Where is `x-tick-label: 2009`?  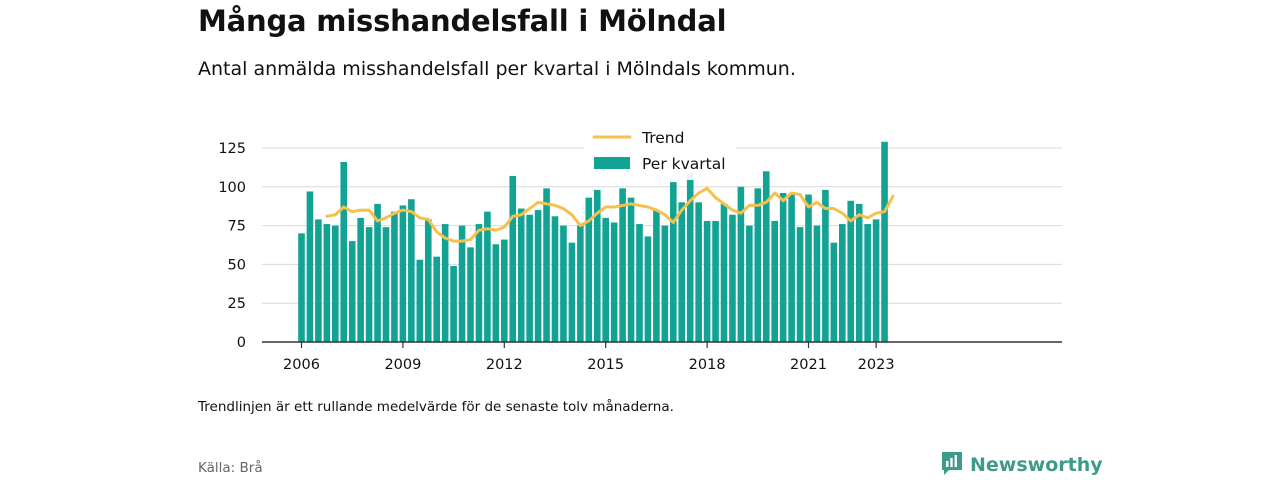
x-tick-label: 2009 is located at coordinates (402, 365).